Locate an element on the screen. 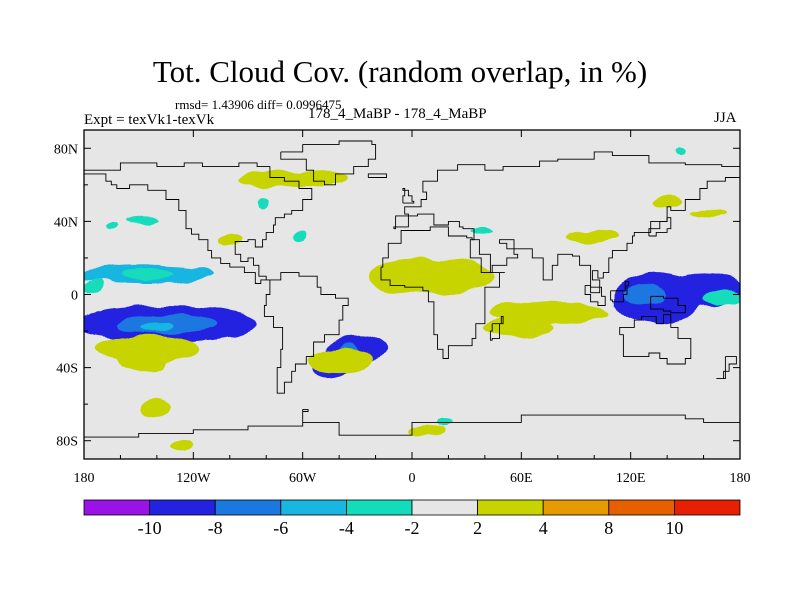  colorbar-label: 10 is located at coordinates (674, 528).